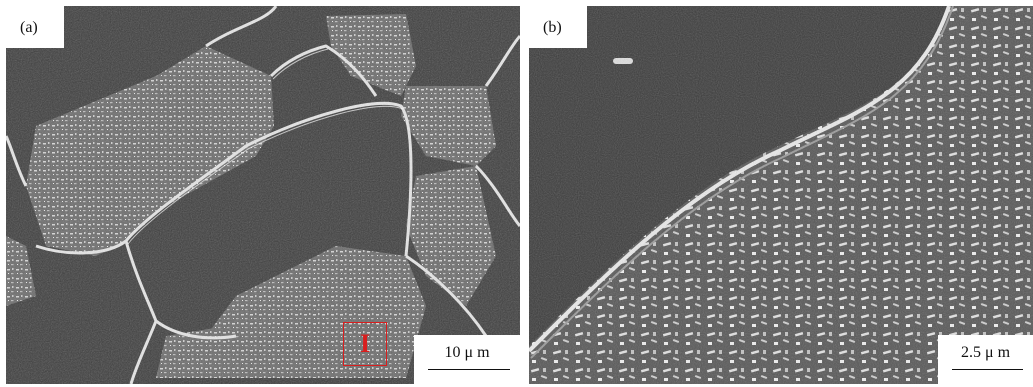  I want to click on scale-bar-label-b: 2.5 μ m, so click(985, 352).